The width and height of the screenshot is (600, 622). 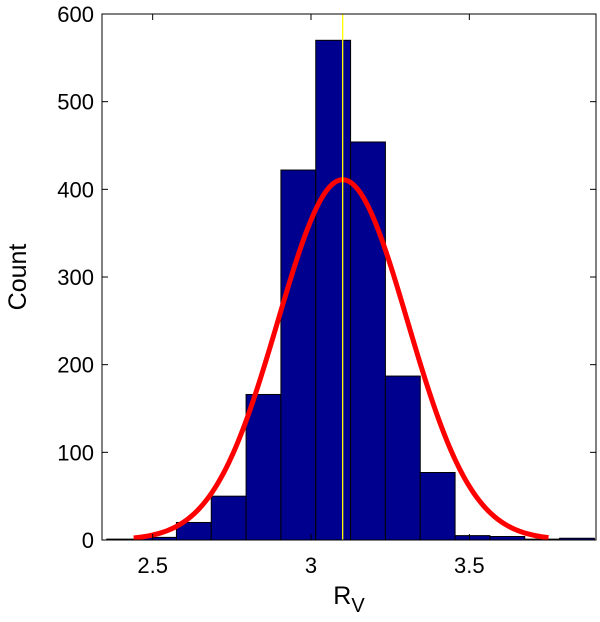 What do you see at coordinates (88, 540) in the screenshot?
I see `y-tick-label: 0` at bounding box center [88, 540].